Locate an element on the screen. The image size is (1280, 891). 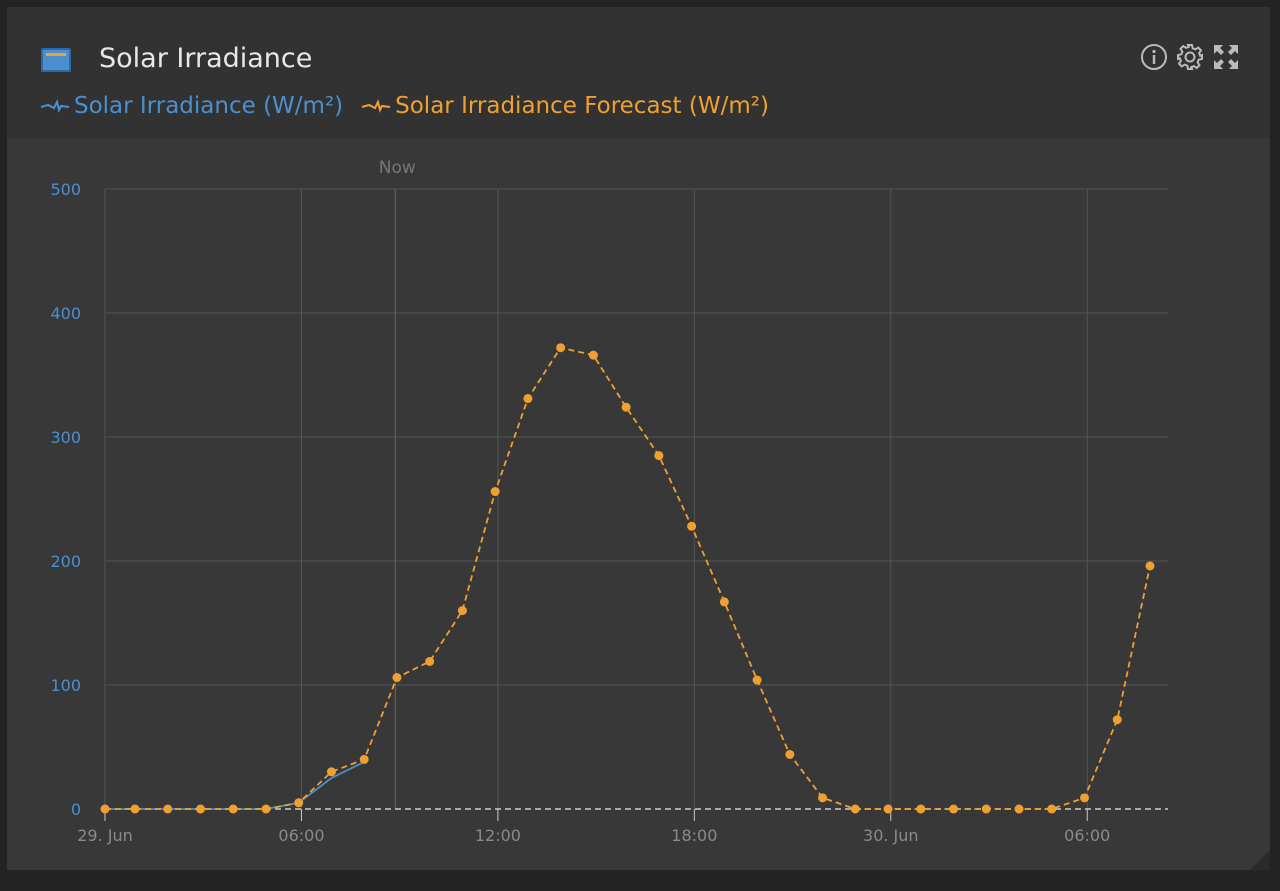
legend-item-forecast: Solar Irradiance Forecast (W/m²) is located at coordinates (565, 106).